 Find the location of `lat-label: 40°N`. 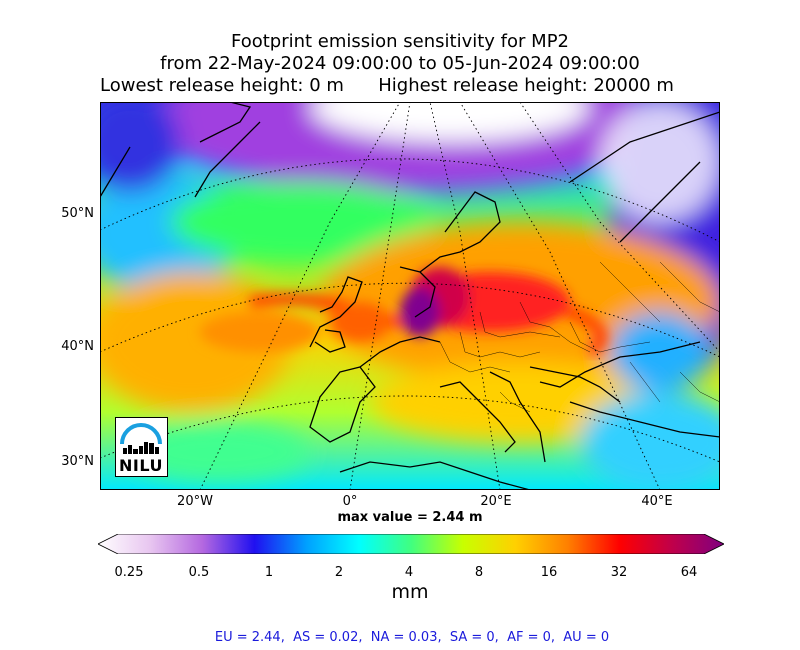

lat-label: 40°N is located at coordinates (77, 346).